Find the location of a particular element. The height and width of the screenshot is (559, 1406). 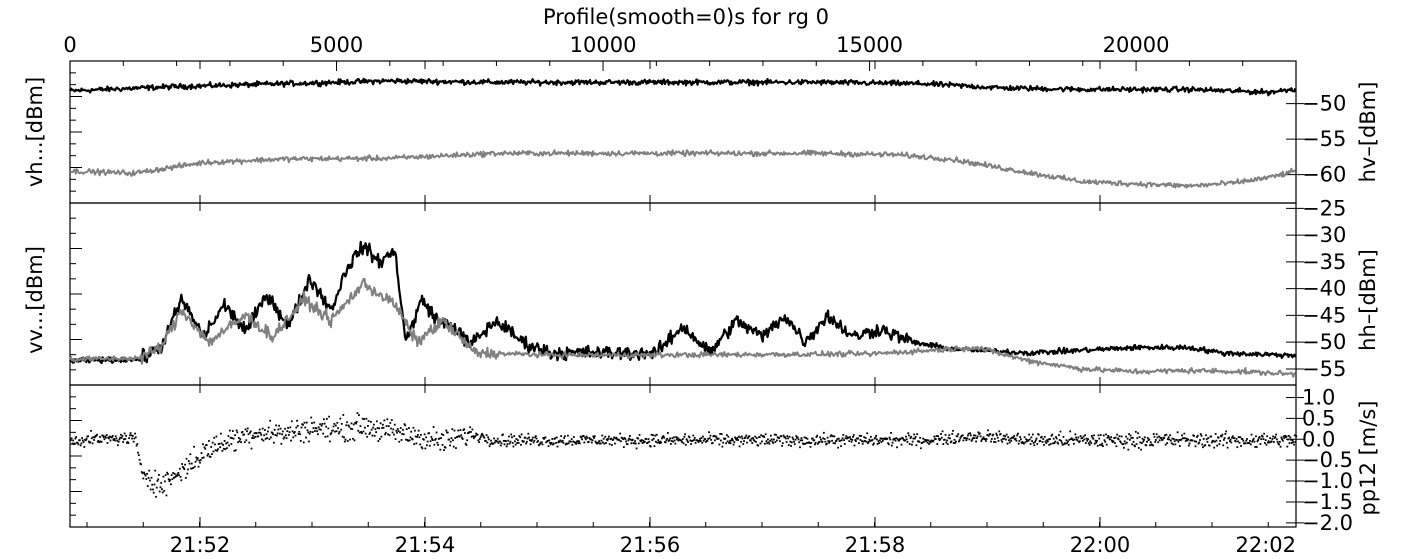

time-axis-tick-label: 21:58 is located at coordinates (875, 545).